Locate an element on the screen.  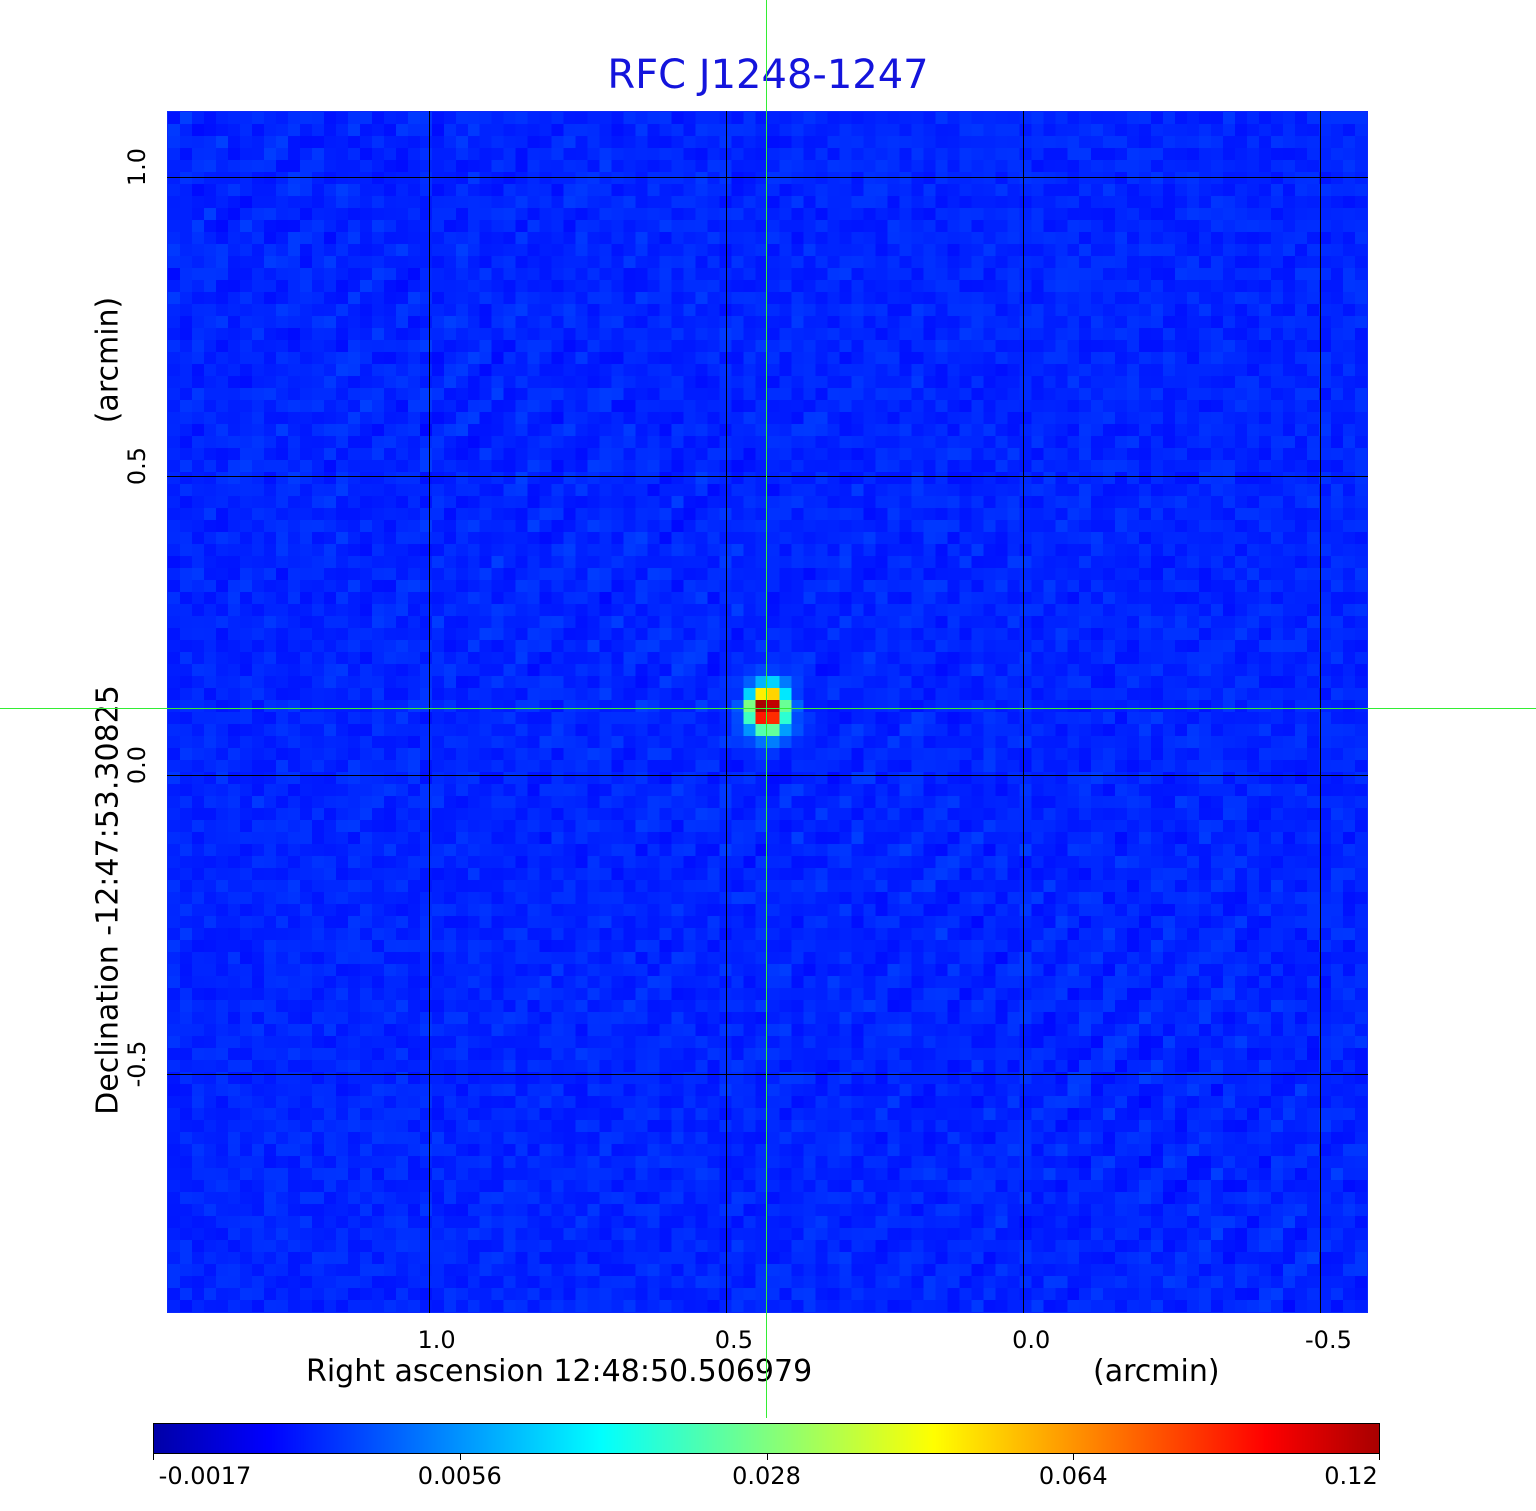
y-tick-label: 0.0 is located at coordinates (137, 764).